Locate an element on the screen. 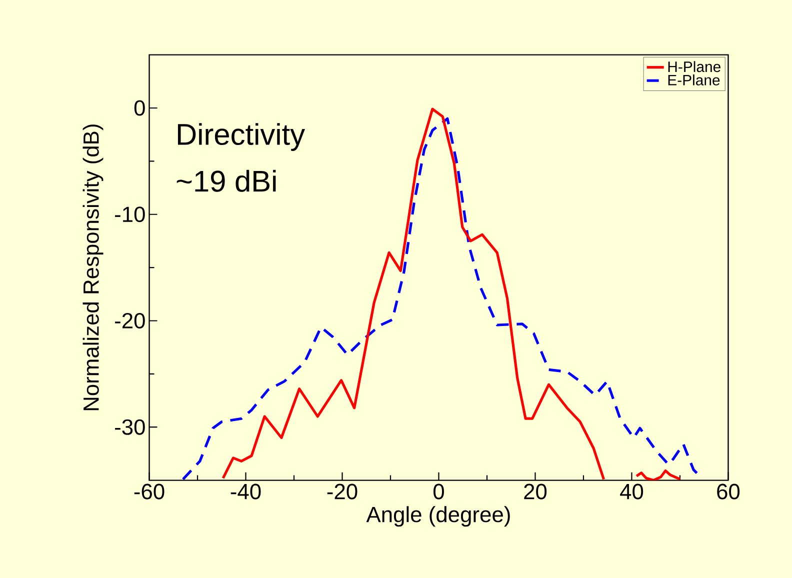  x-tick-label: -20 is located at coordinates (342, 492).